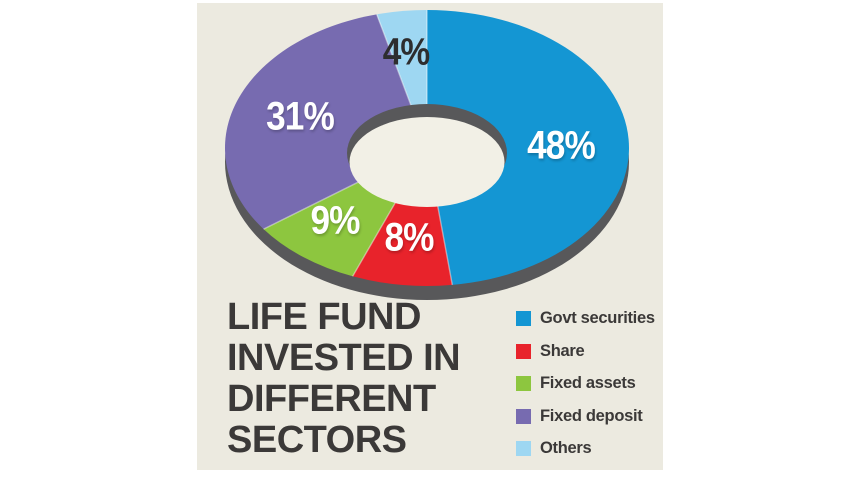 This screenshot has height=482, width=857. What do you see at coordinates (300, 116) in the screenshot?
I see `slice-label-fixed-deposit: 31%` at bounding box center [300, 116].